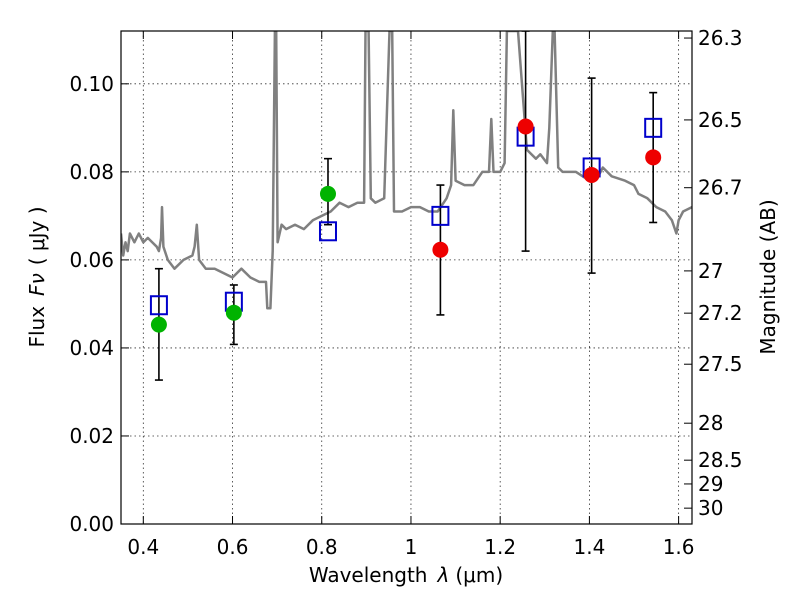 This screenshot has width=800, height=600. What do you see at coordinates (710, 271) in the screenshot?
I see `y2-tick-label-3: 27` at bounding box center [710, 271].